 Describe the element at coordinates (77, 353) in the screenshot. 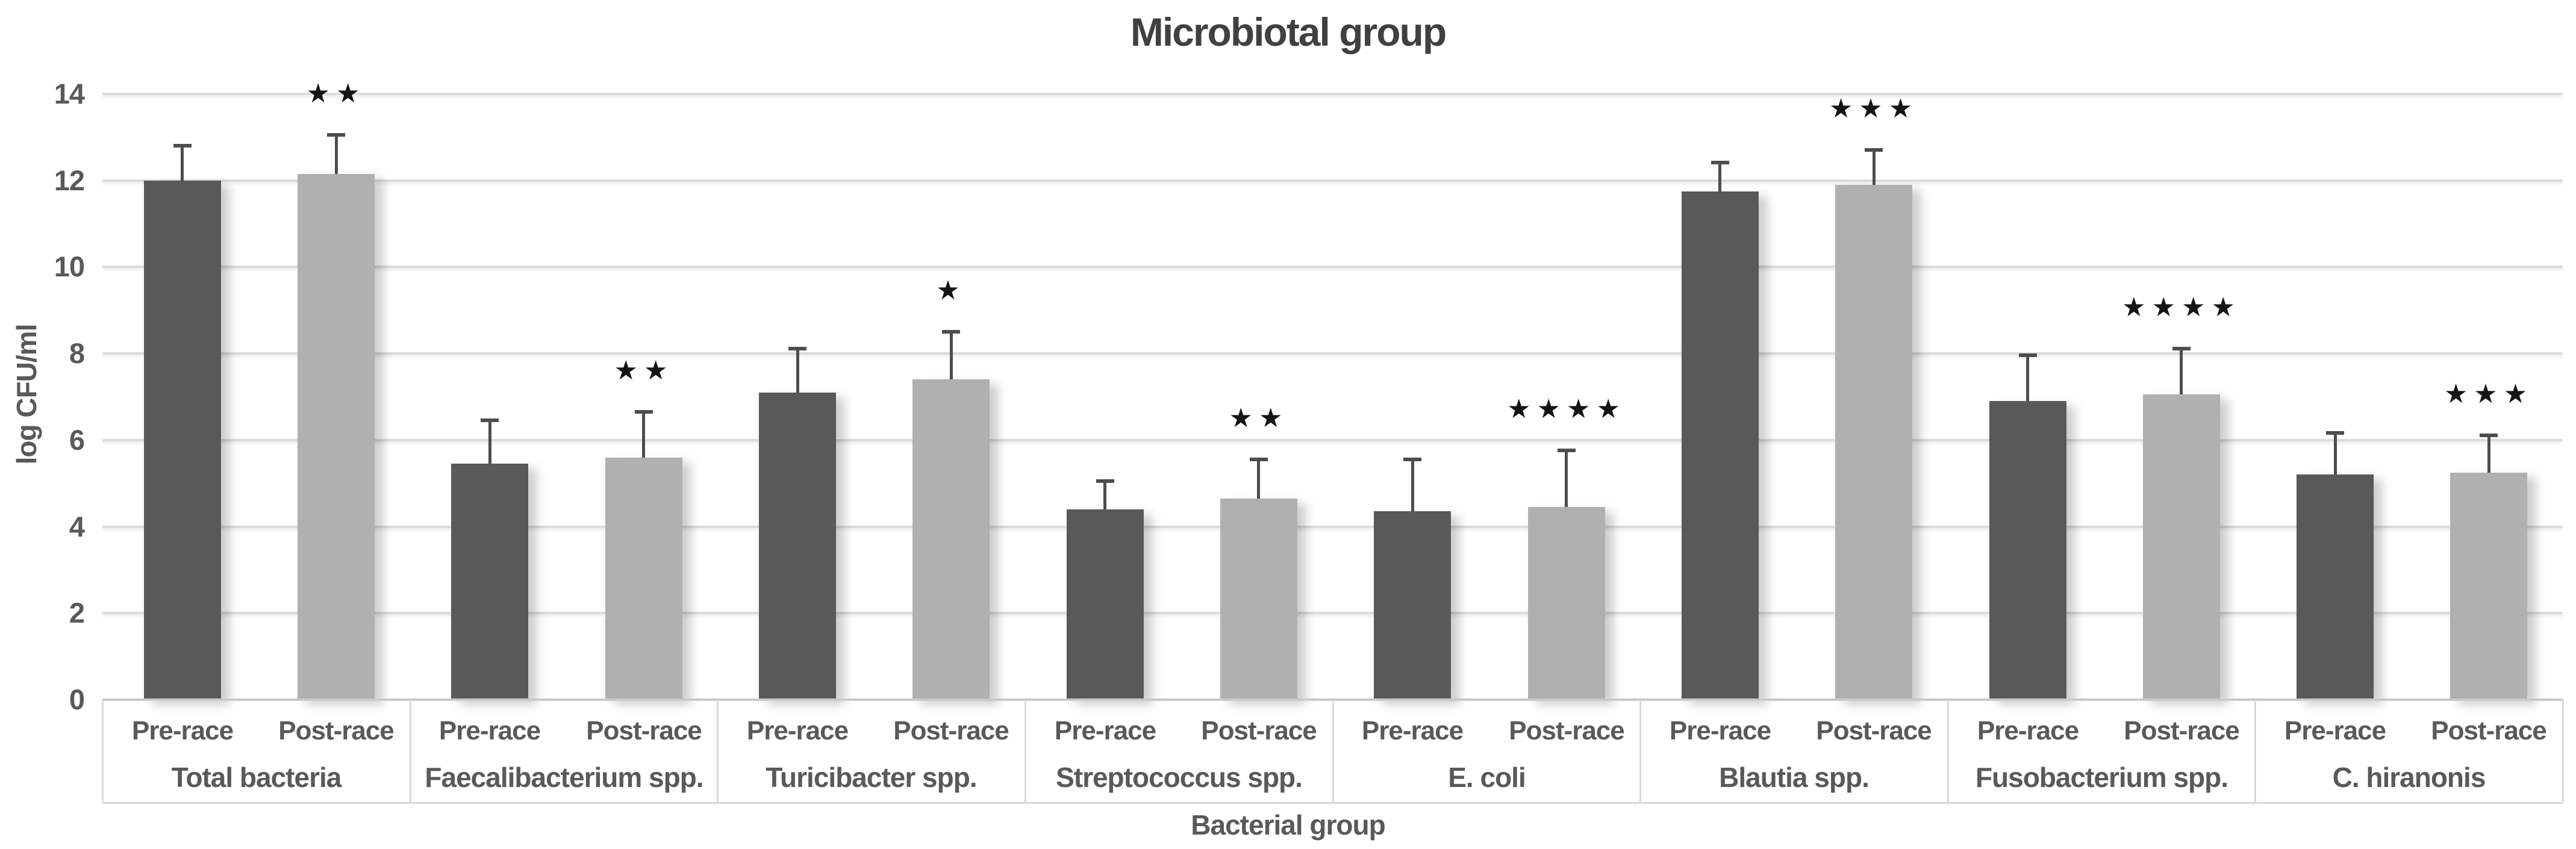

I see `y-tick-label: 8` at that location.